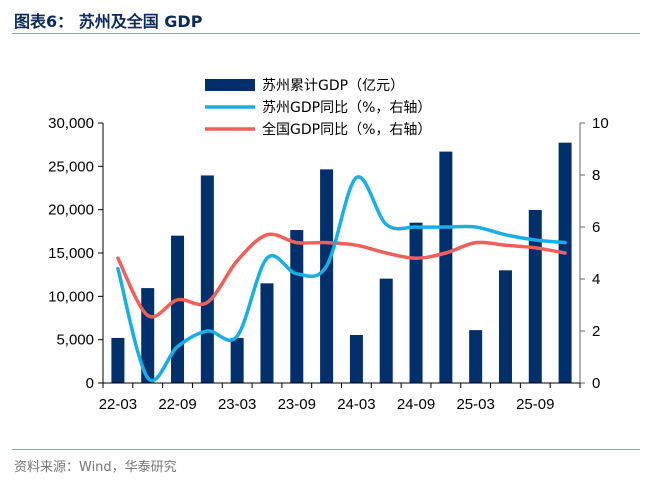 This screenshot has height=481, width=660. What do you see at coordinates (71, 253) in the screenshot?
I see `left-tick-label: 15,000` at bounding box center [71, 253].